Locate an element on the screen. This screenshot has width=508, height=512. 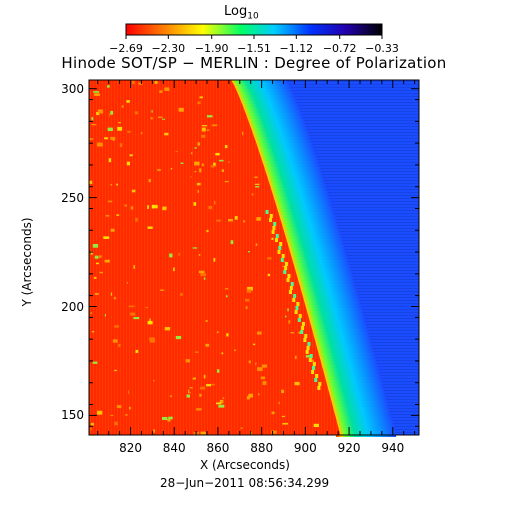
x-tick-label: 920 is located at coordinates (349, 448).